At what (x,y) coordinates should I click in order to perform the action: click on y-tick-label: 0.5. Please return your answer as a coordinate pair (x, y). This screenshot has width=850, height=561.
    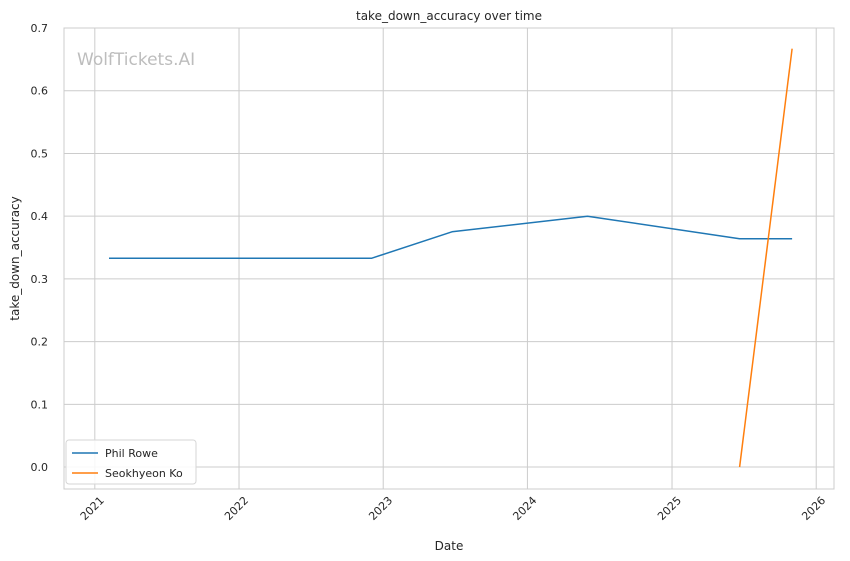
    Looking at the image, I should click on (40, 153).